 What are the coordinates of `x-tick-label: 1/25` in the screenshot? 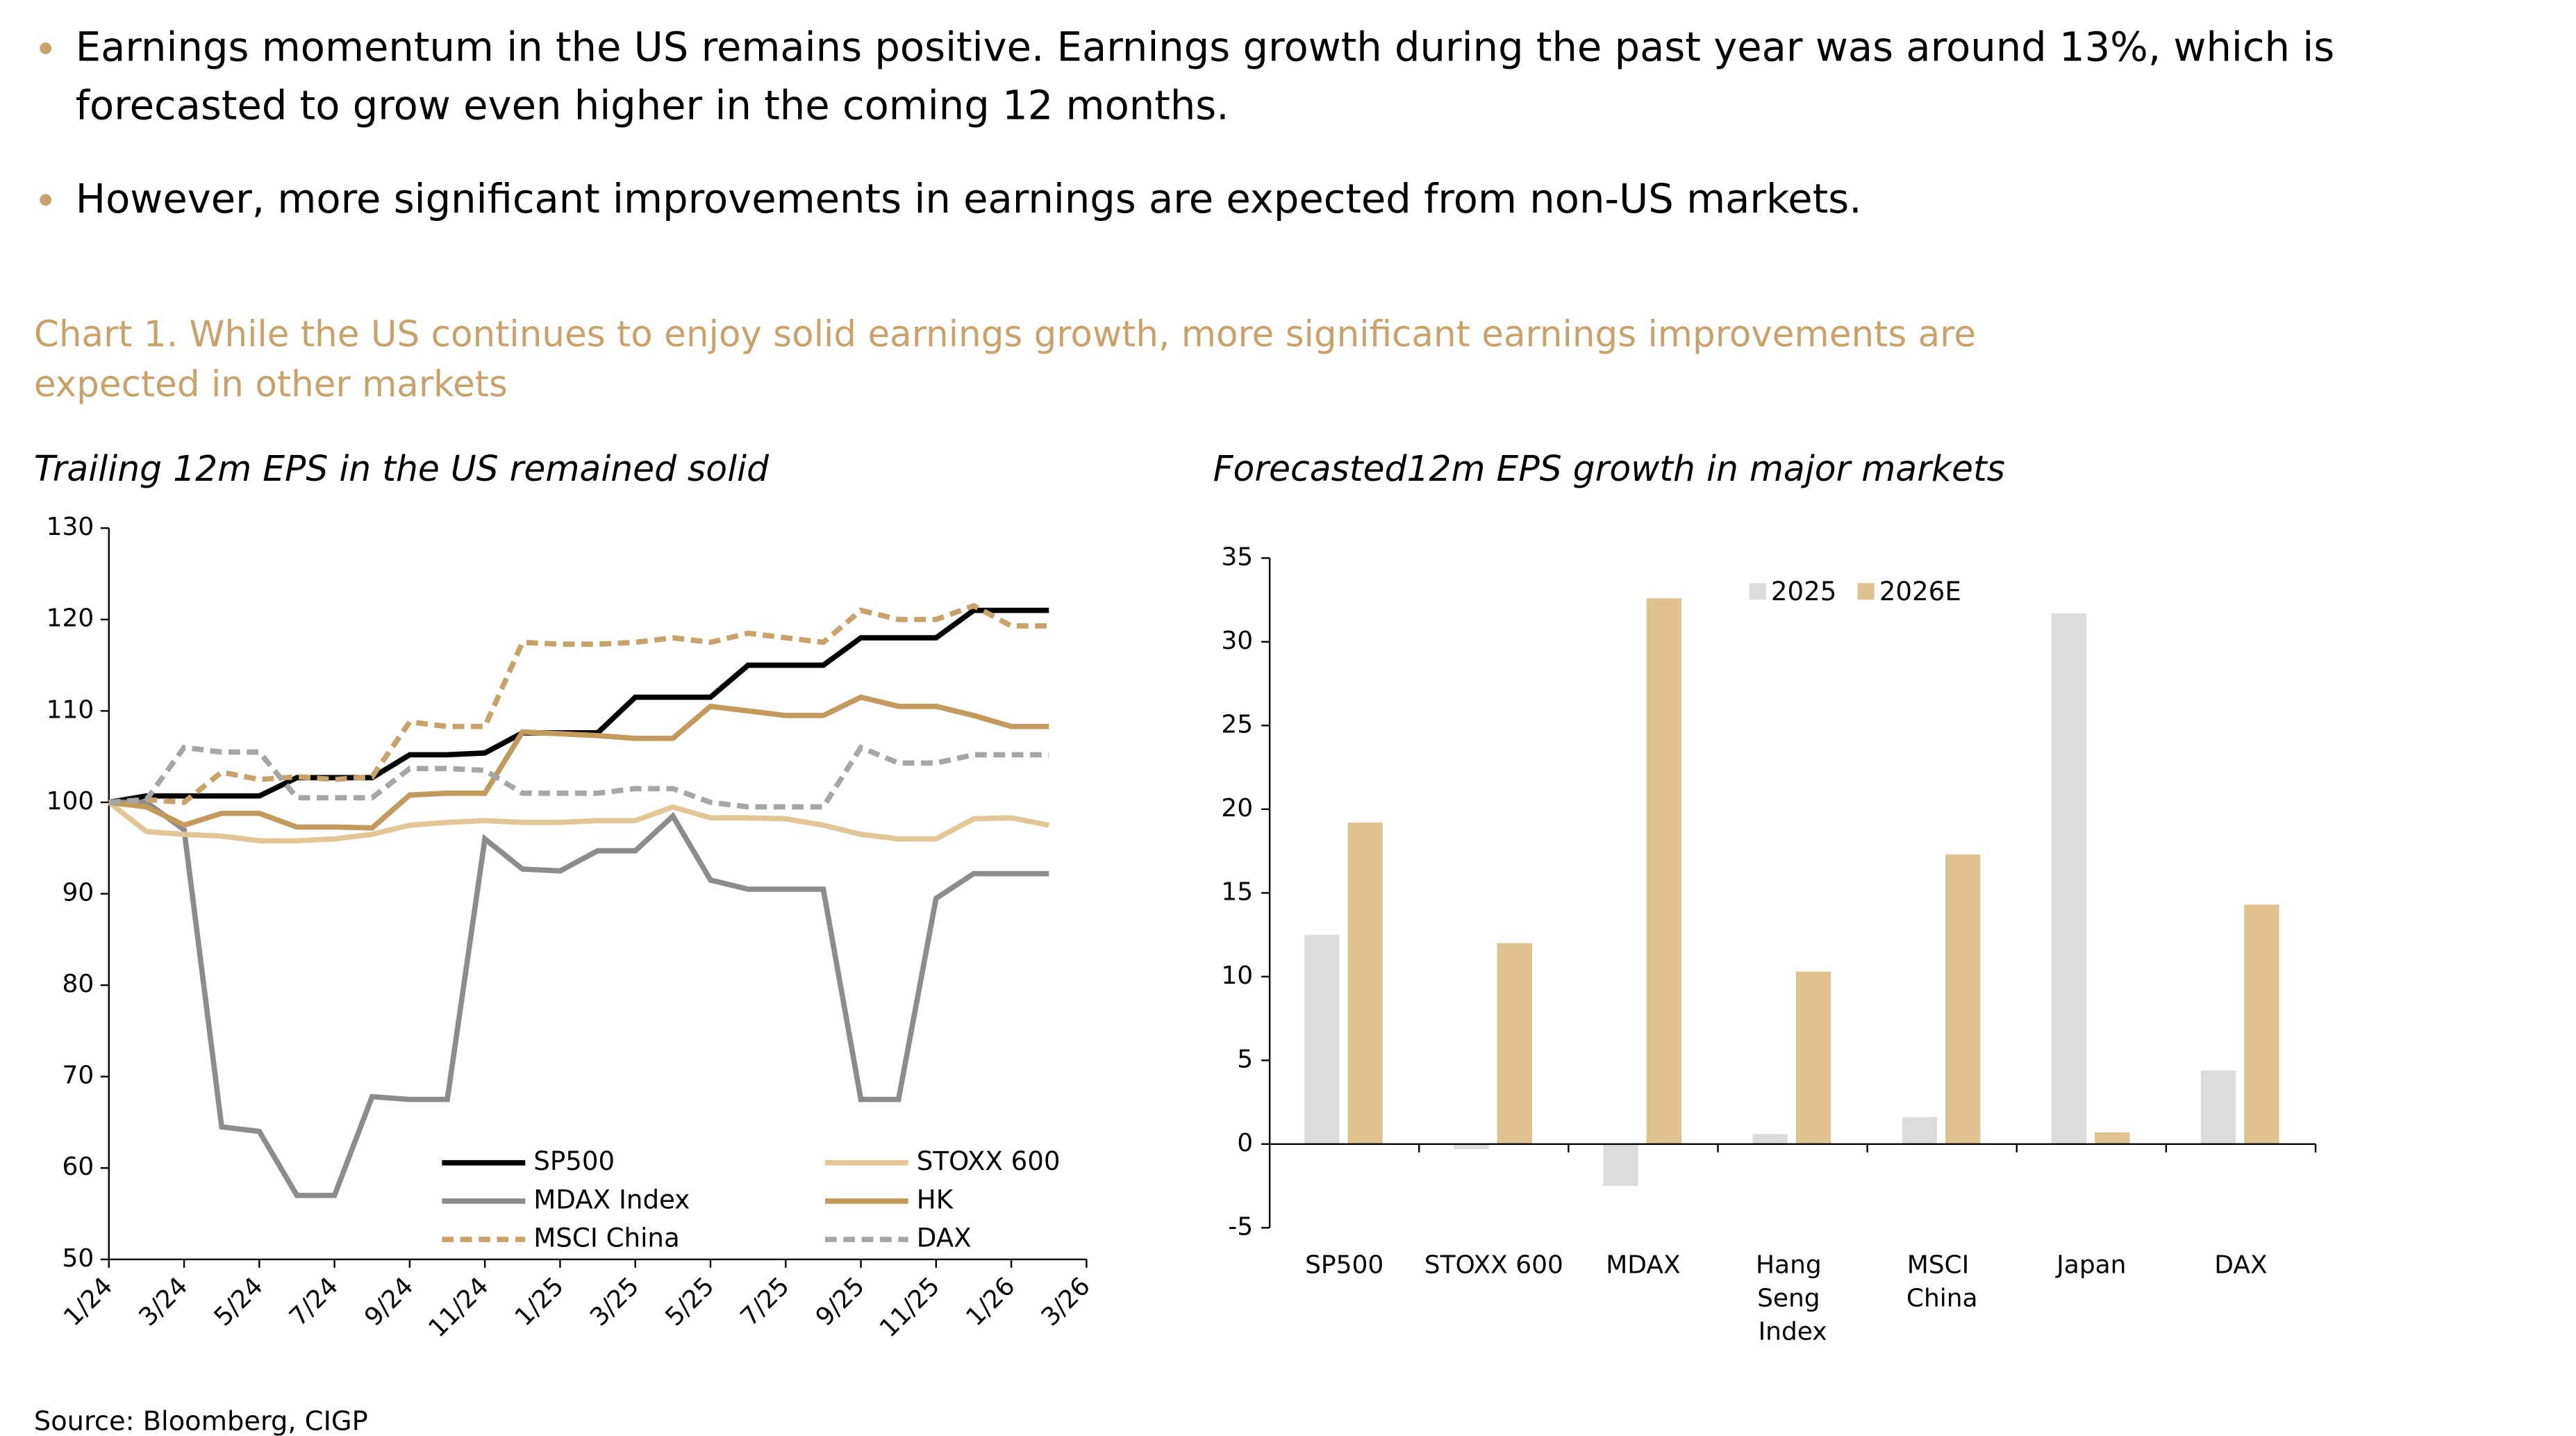 It's located at (540, 1302).